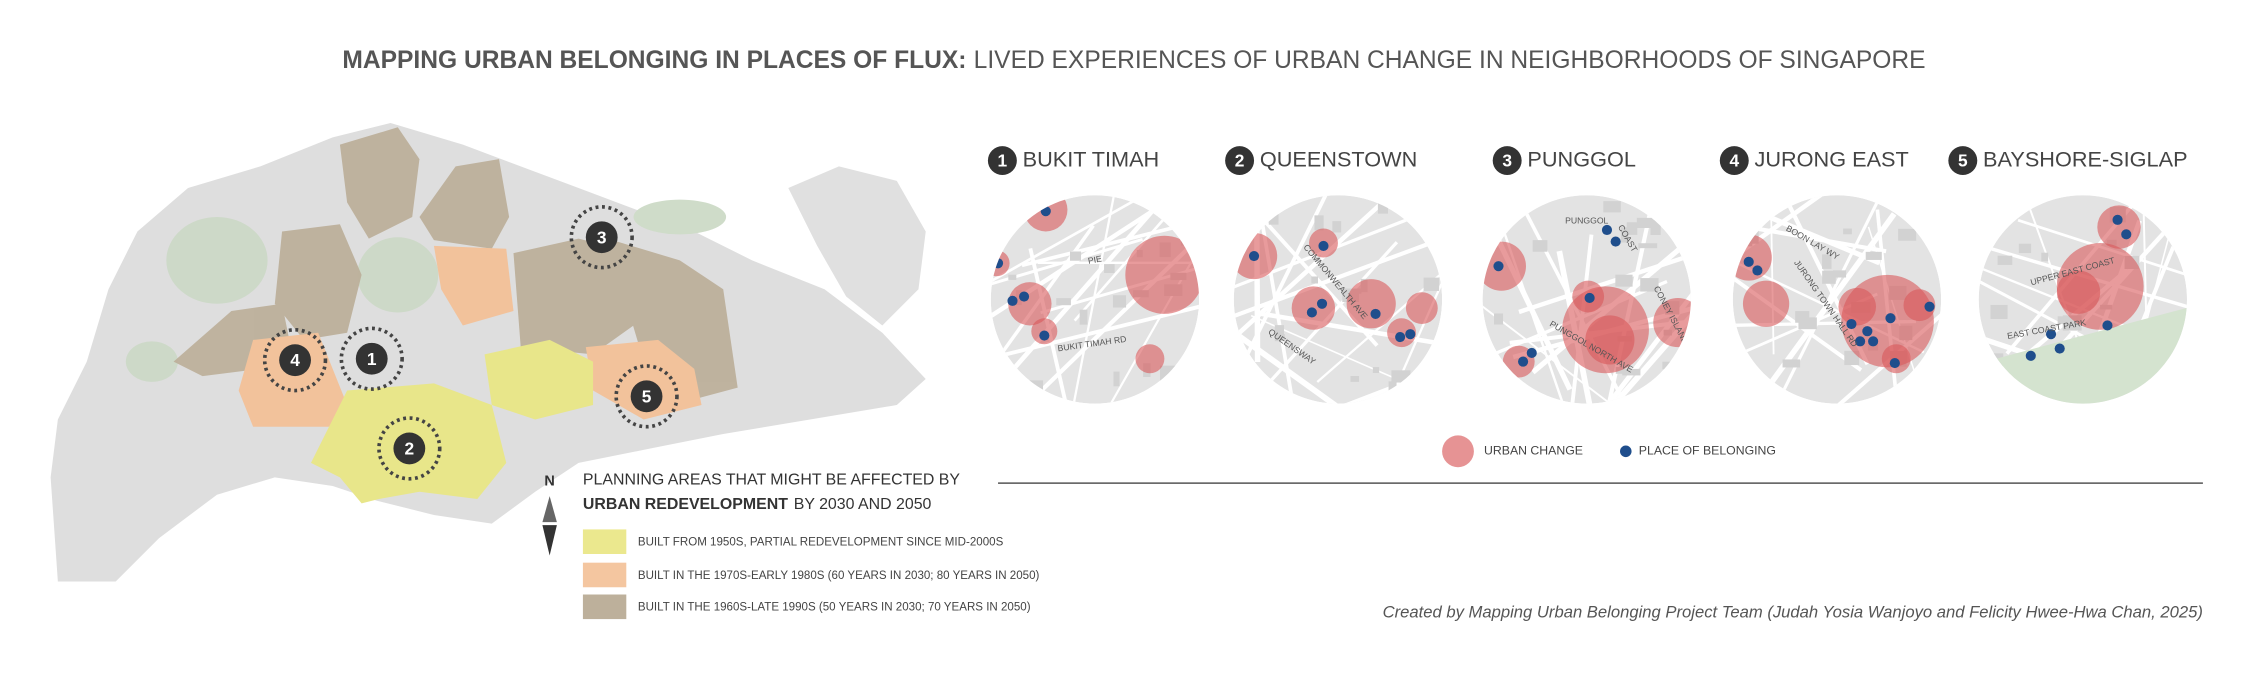 The image size is (2268, 680). Describe the element at coordinates (604, 607) in the screenshot. I see `swatch` at that location.